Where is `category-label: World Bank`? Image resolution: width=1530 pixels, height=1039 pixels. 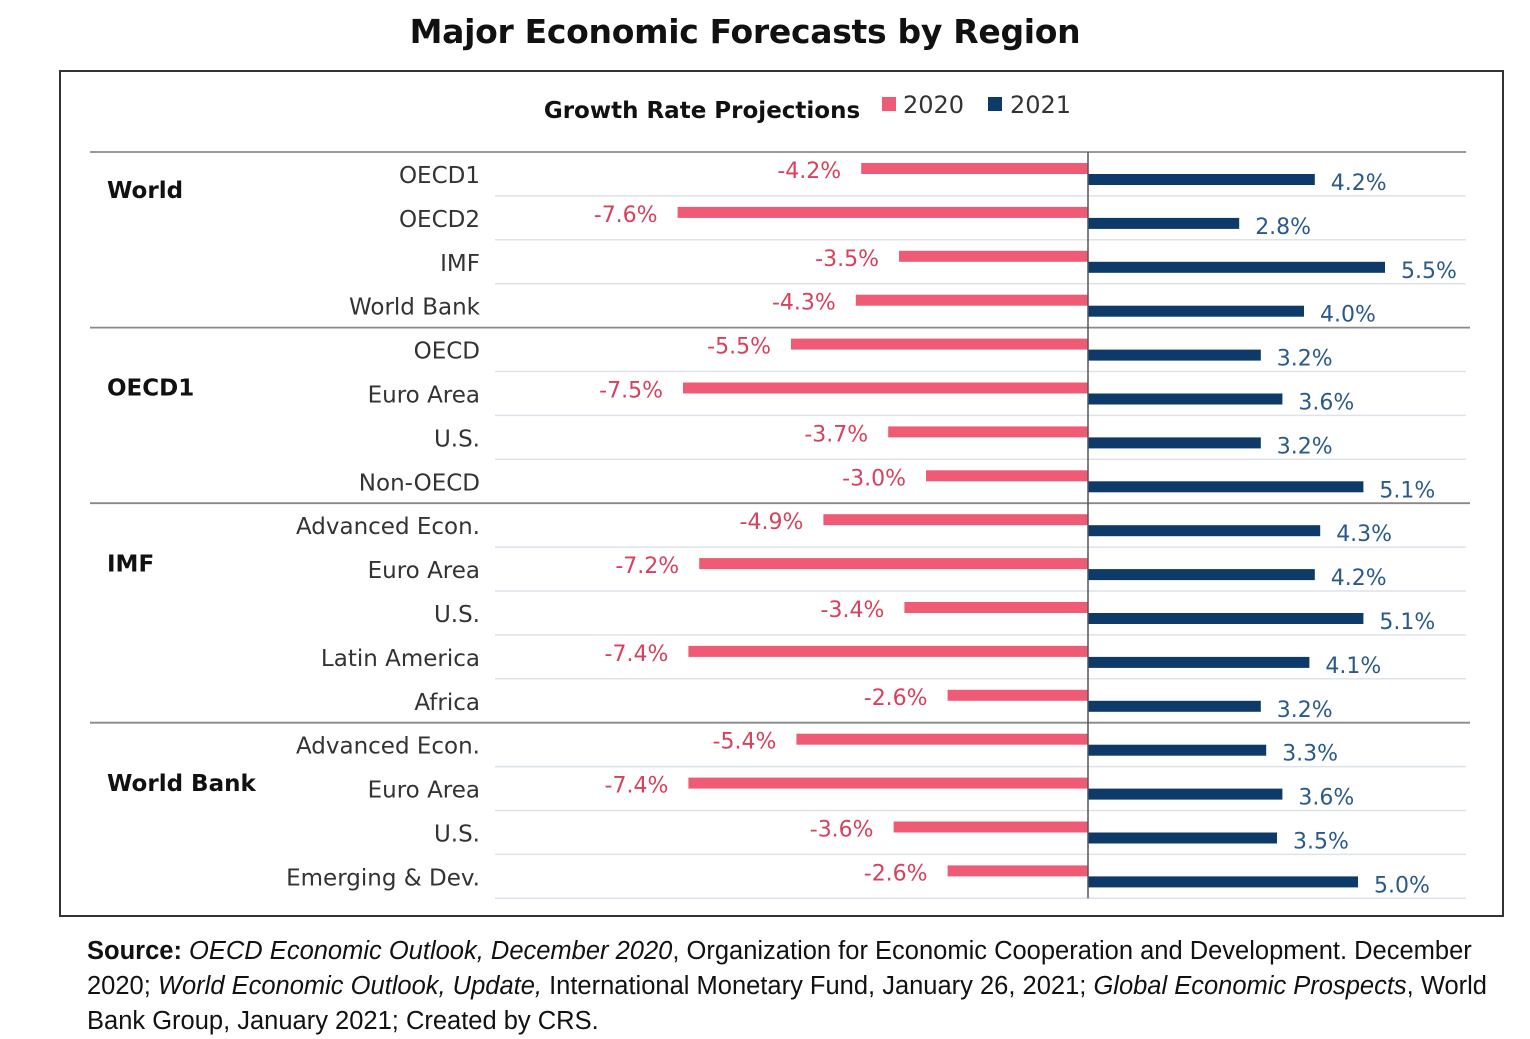 category-label: World Bank is located at coordinates (415, 308).